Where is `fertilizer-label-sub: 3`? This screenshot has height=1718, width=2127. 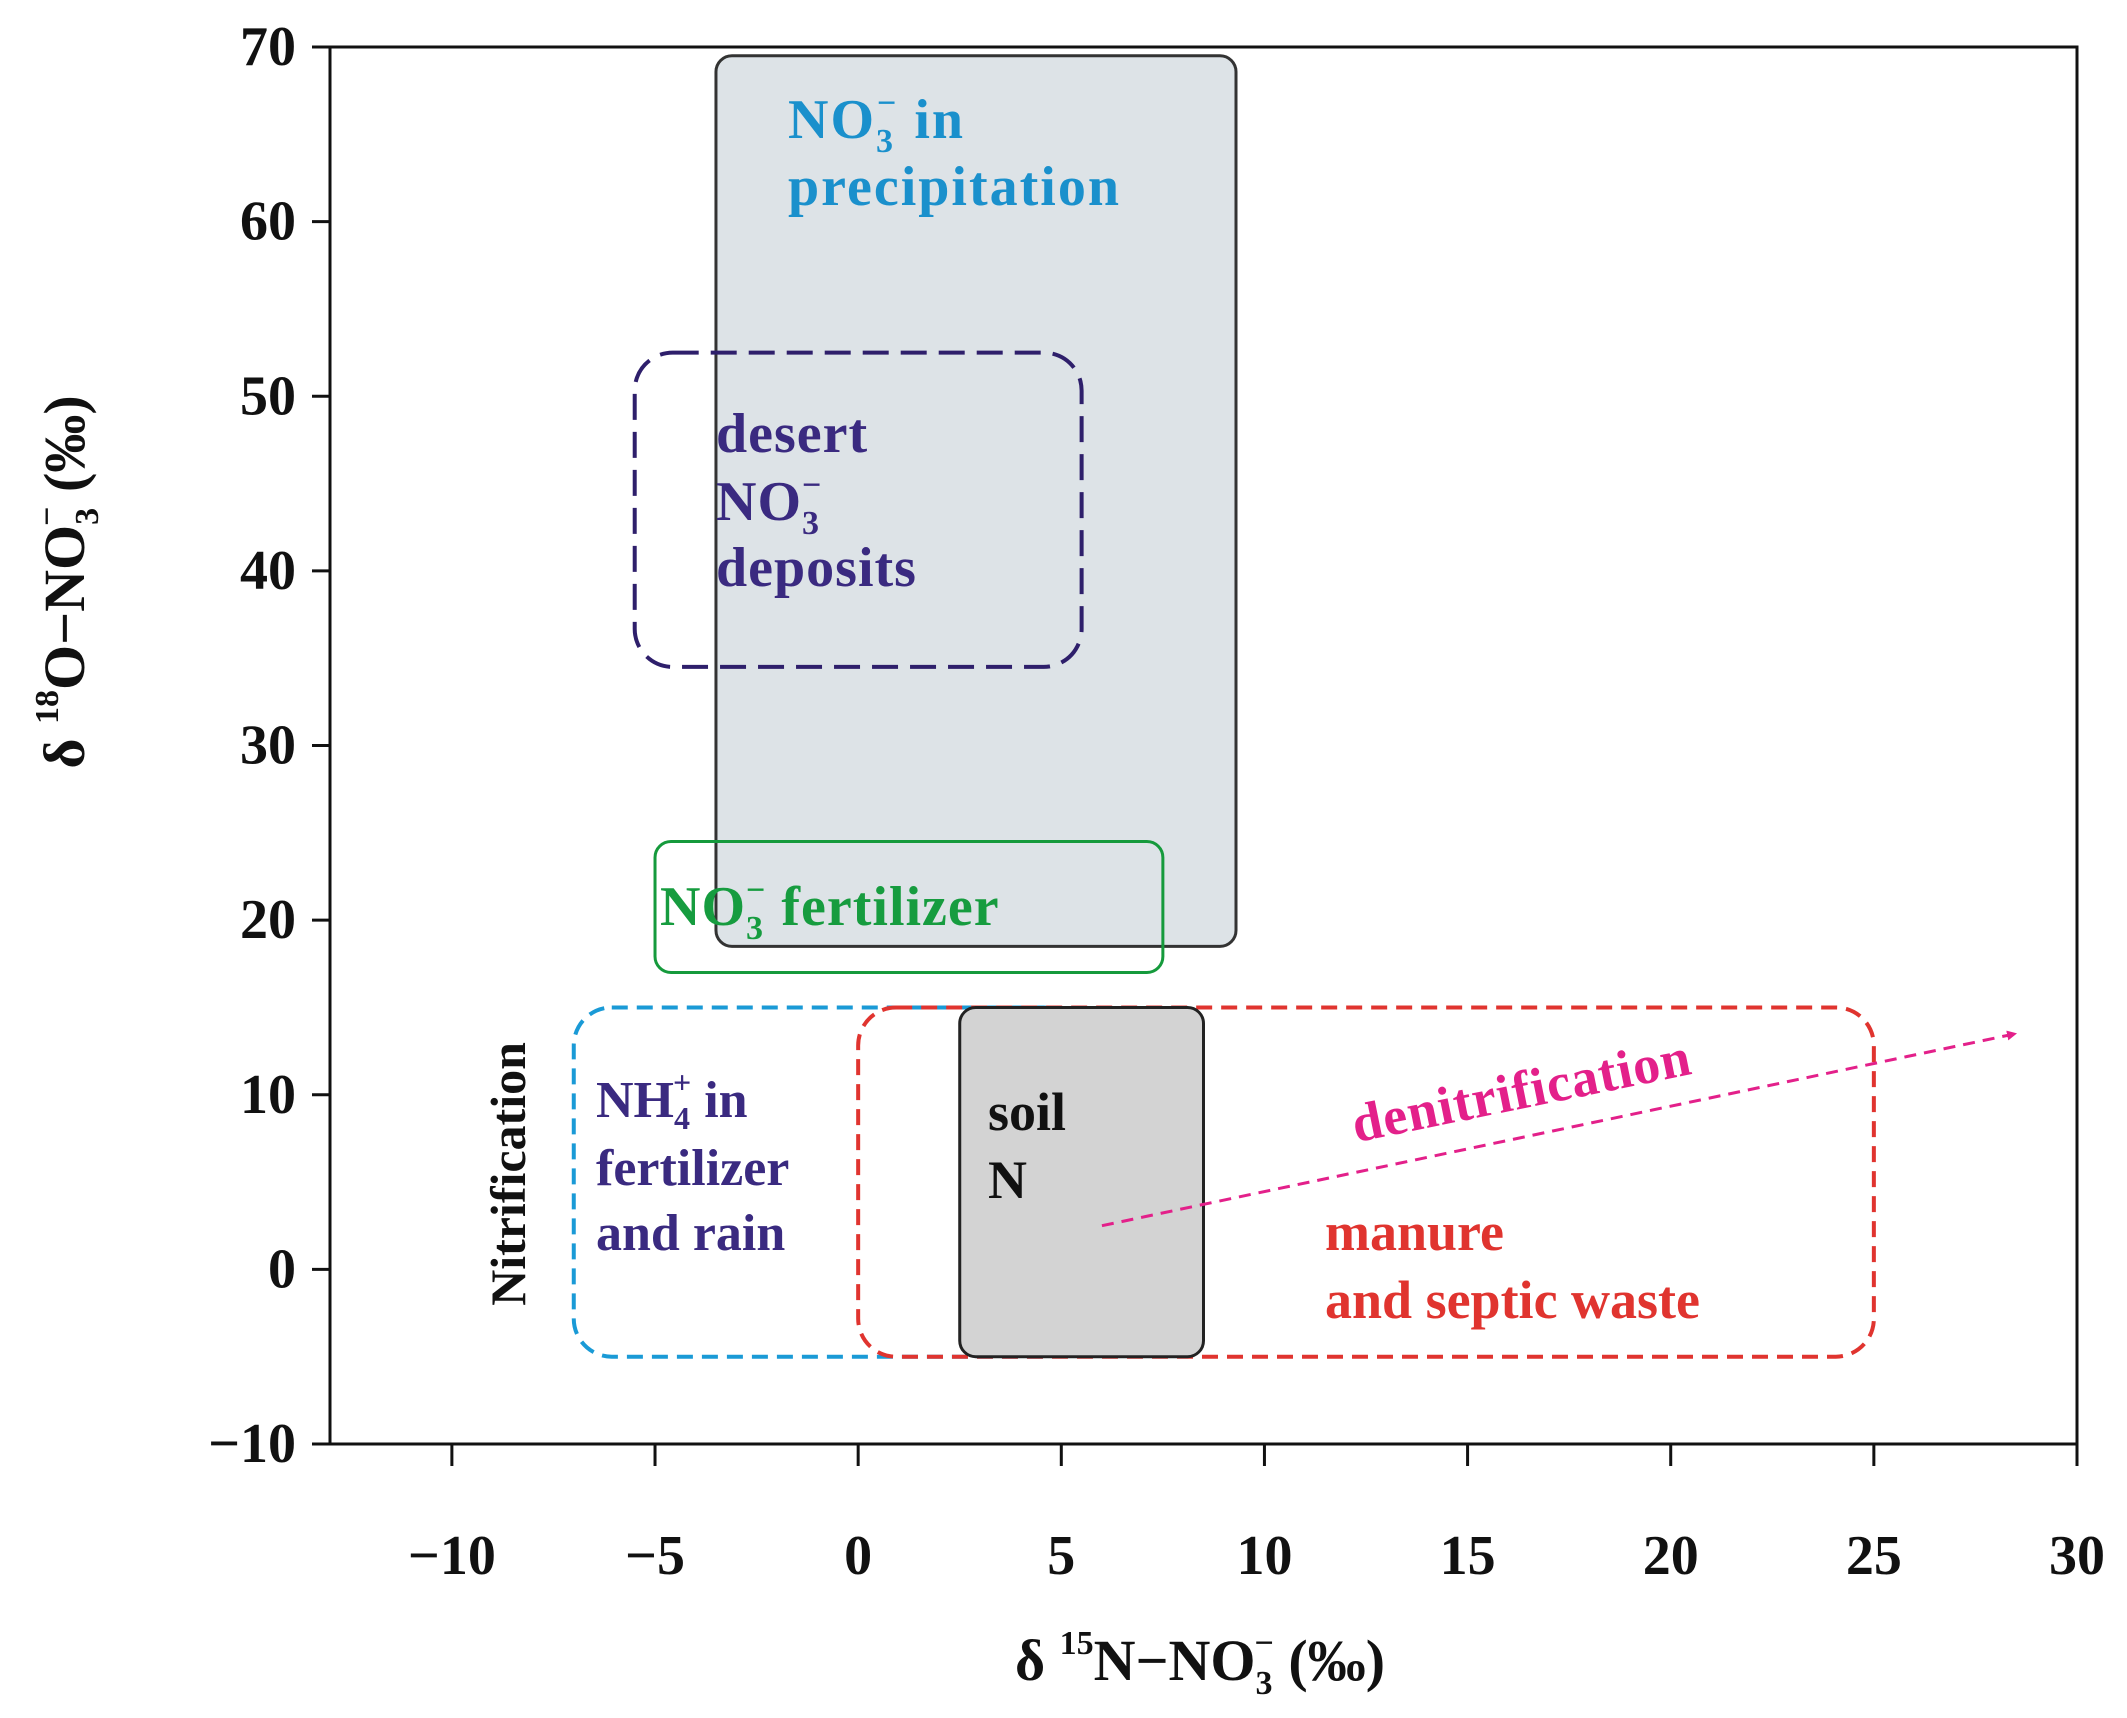 fertilizer-label-sub: 3 is located at coordinates (755, 928).